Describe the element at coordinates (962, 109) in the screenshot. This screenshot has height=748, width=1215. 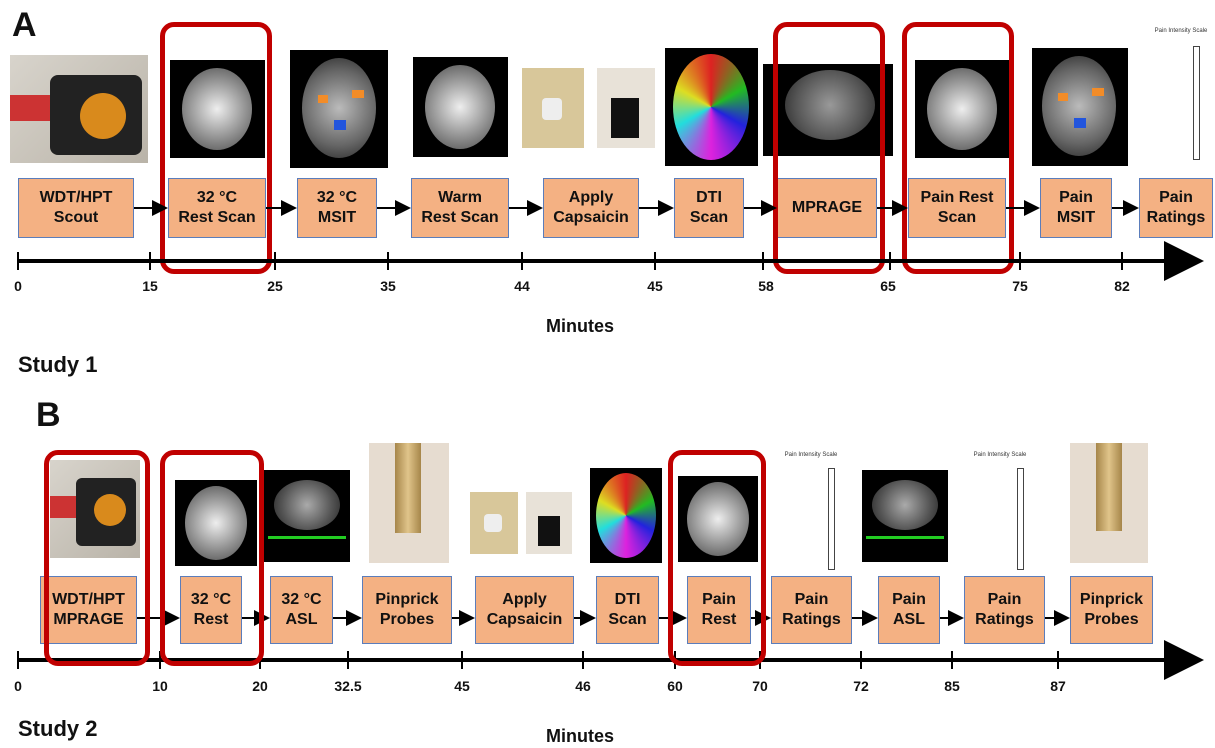
I see `pain-rest-brain-image` at that location.